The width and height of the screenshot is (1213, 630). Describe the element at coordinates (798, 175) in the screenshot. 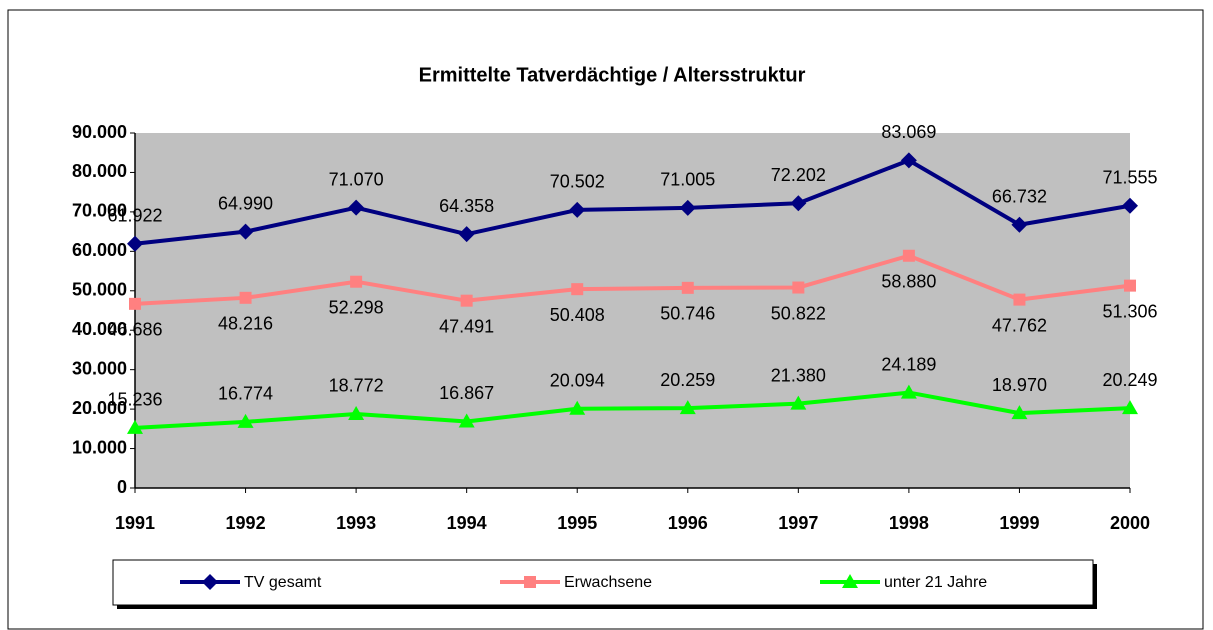

I see `data-label: 72.202` at that location.